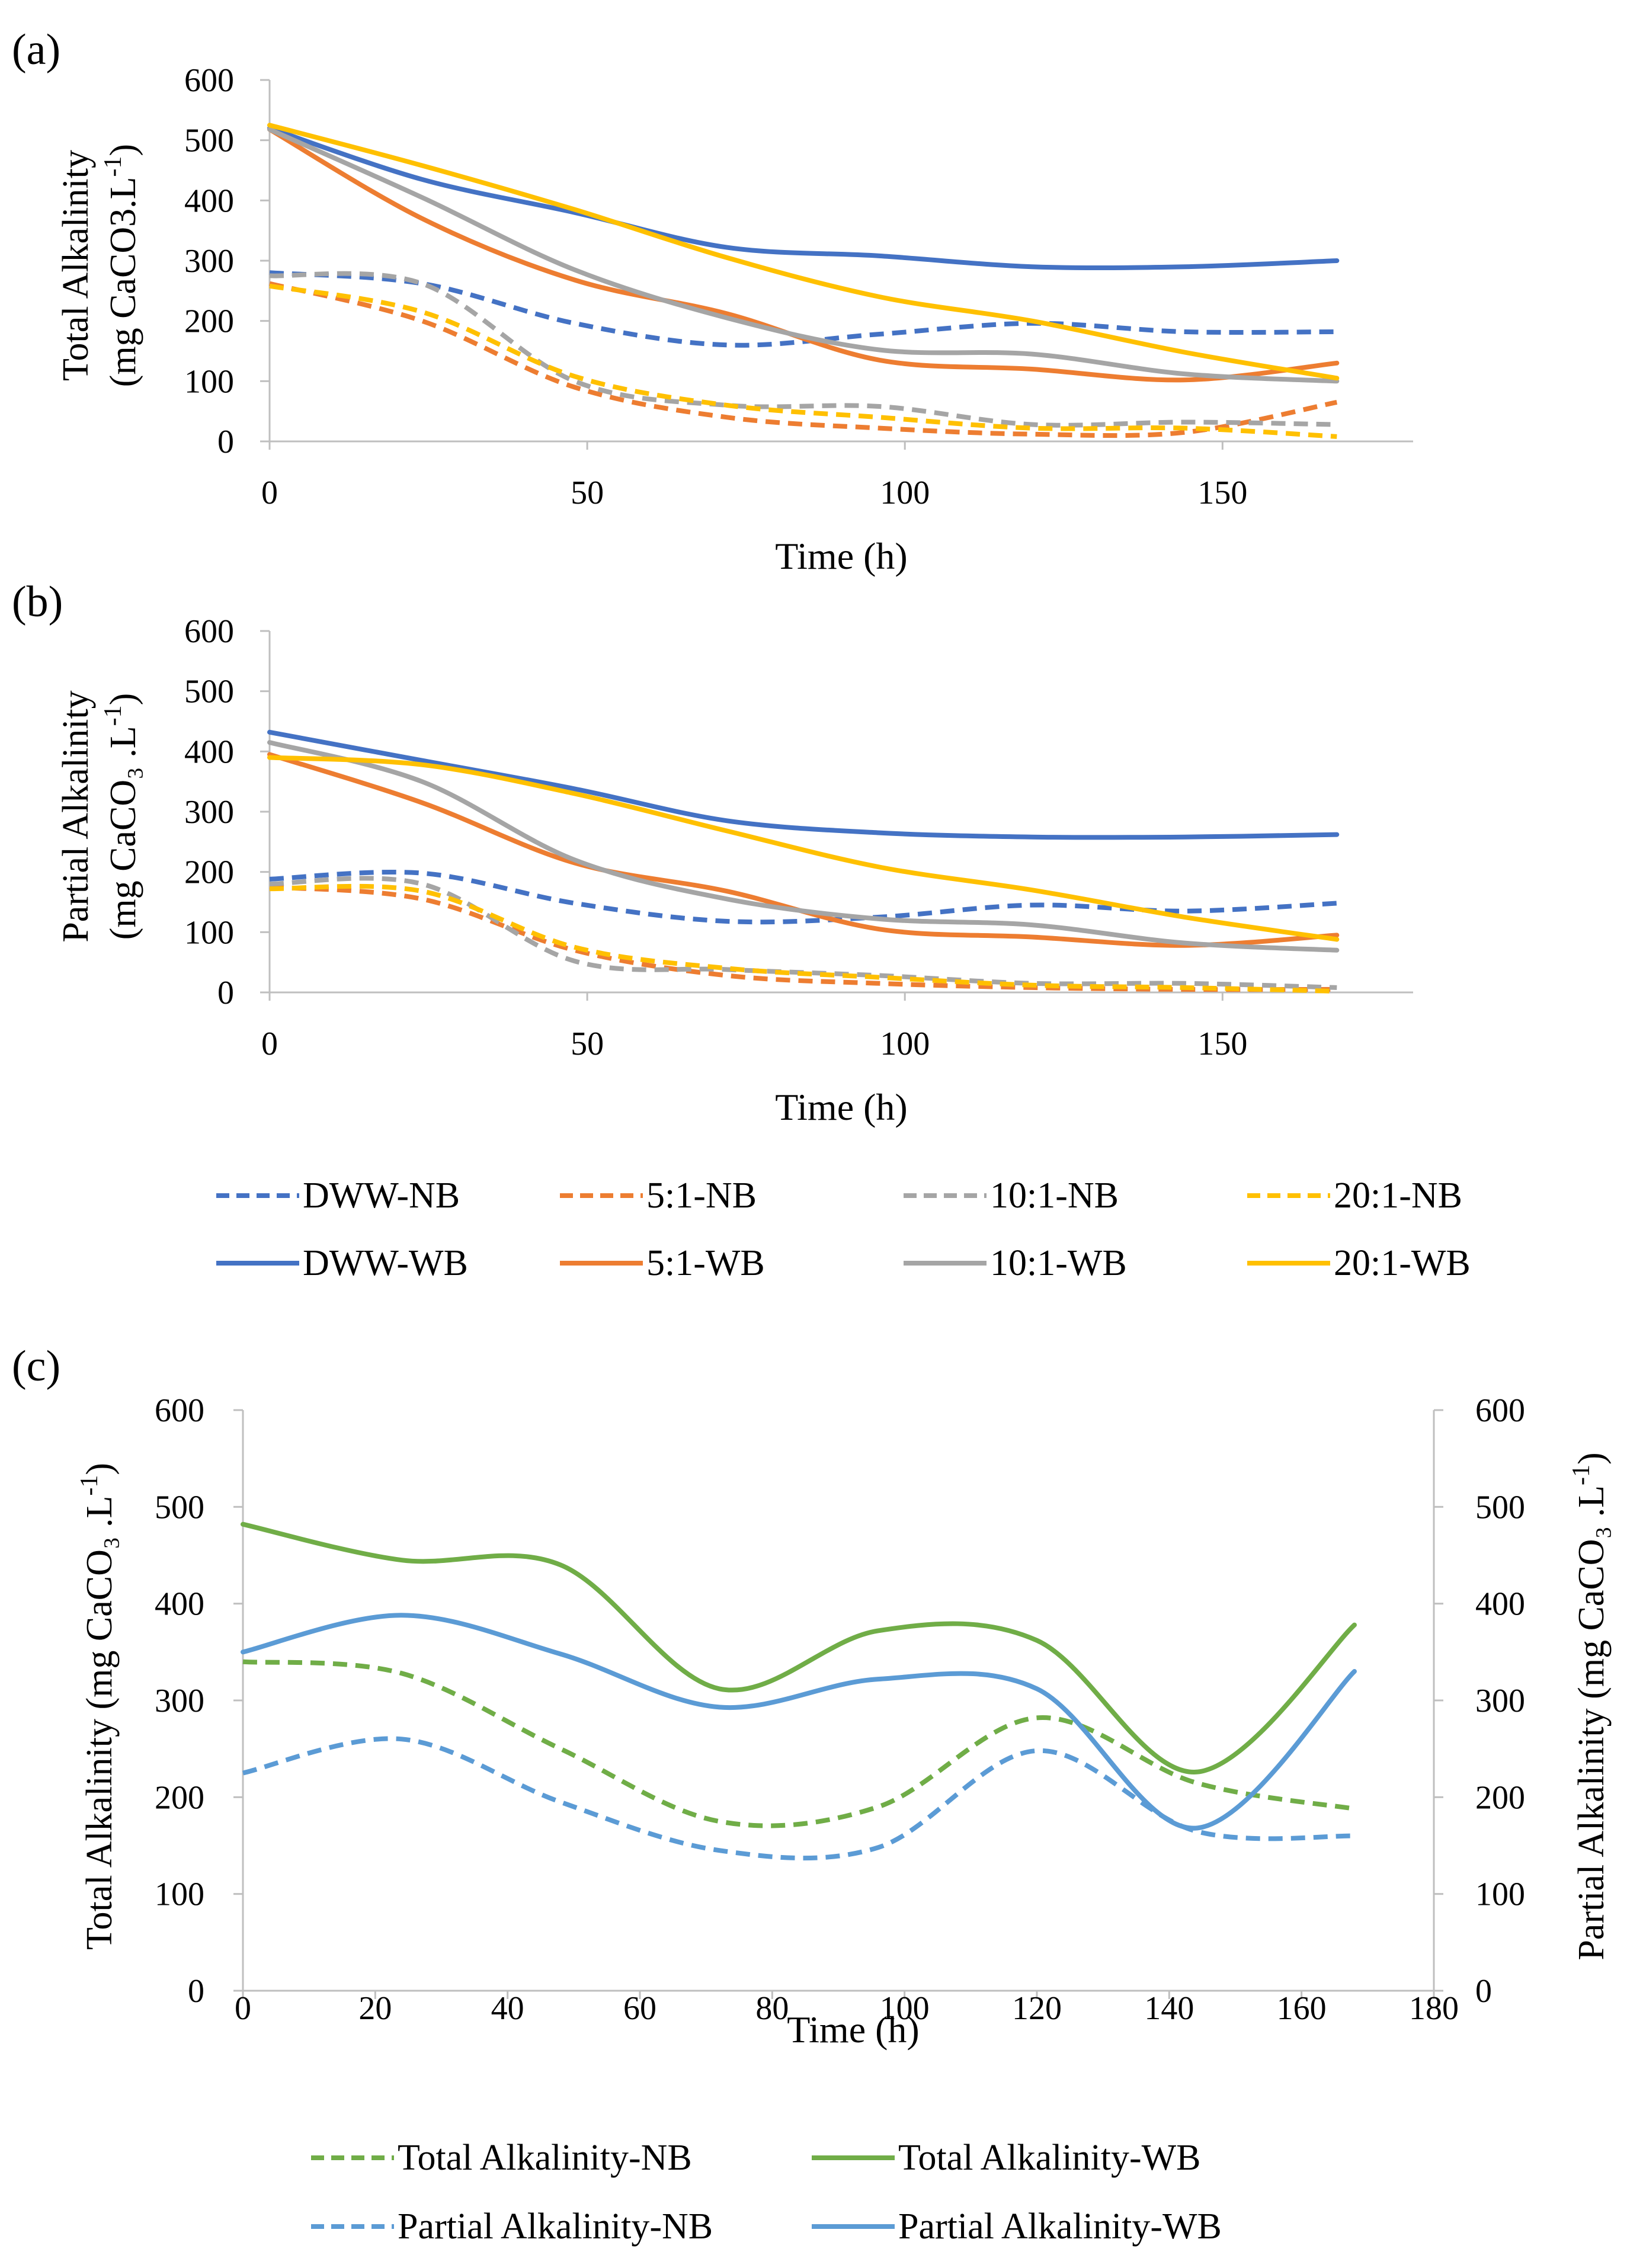 Image resolution: width=1627 pixels, height=2268 pixels. I want to click on y2-tick-label: 300, so click(1500, 1701).